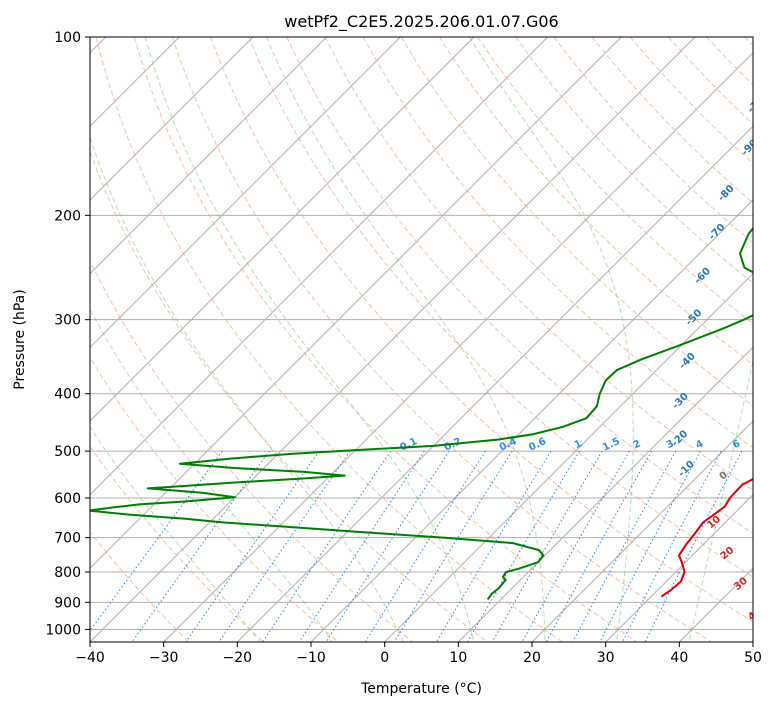 This screenshot has height=708, width=775. I want to click on x-tick-label: −40, so click(90, 658).